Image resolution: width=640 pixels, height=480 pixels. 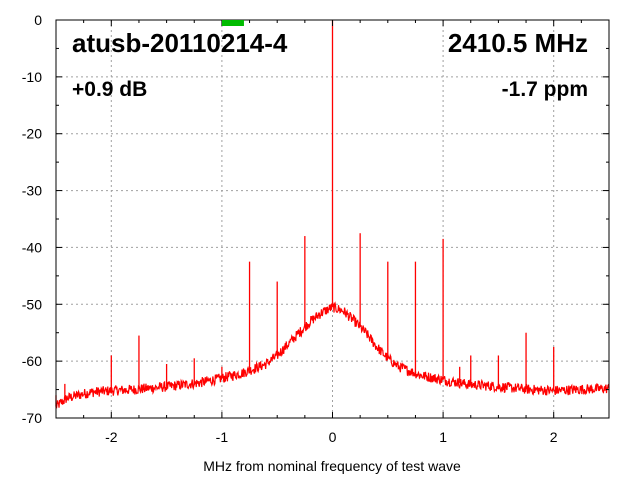 I want to click on offset-db-label: +0.9 dB, so click(x=109, y=89).